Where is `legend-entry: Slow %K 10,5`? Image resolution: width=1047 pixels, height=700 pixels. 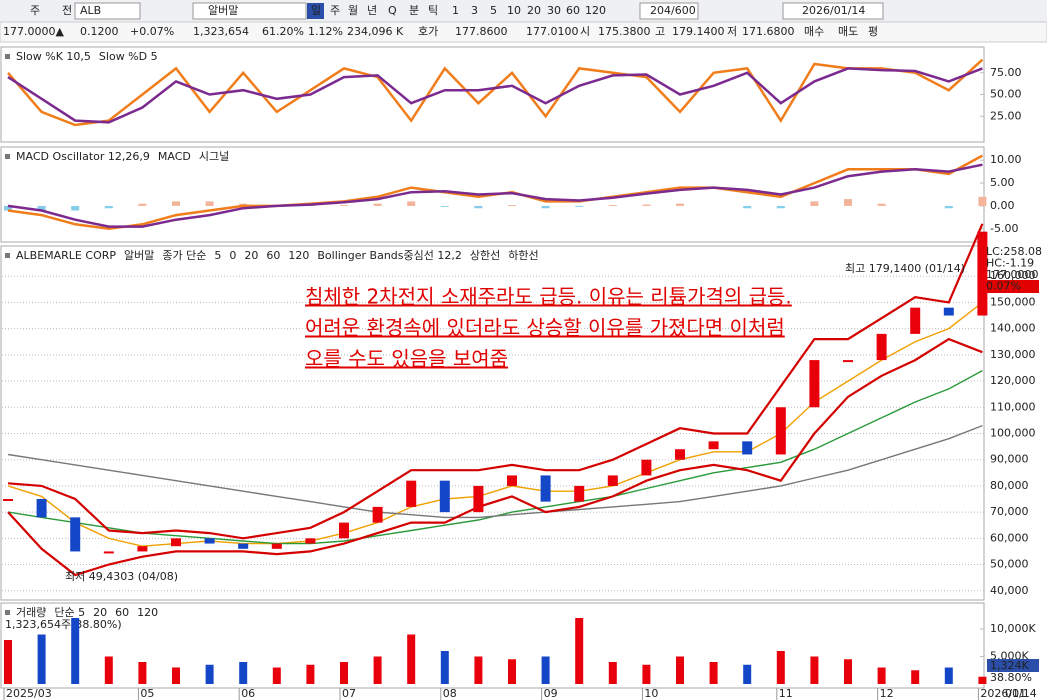 legend-entry: Slow %K 10,5 is located at coordinates (53, 56).